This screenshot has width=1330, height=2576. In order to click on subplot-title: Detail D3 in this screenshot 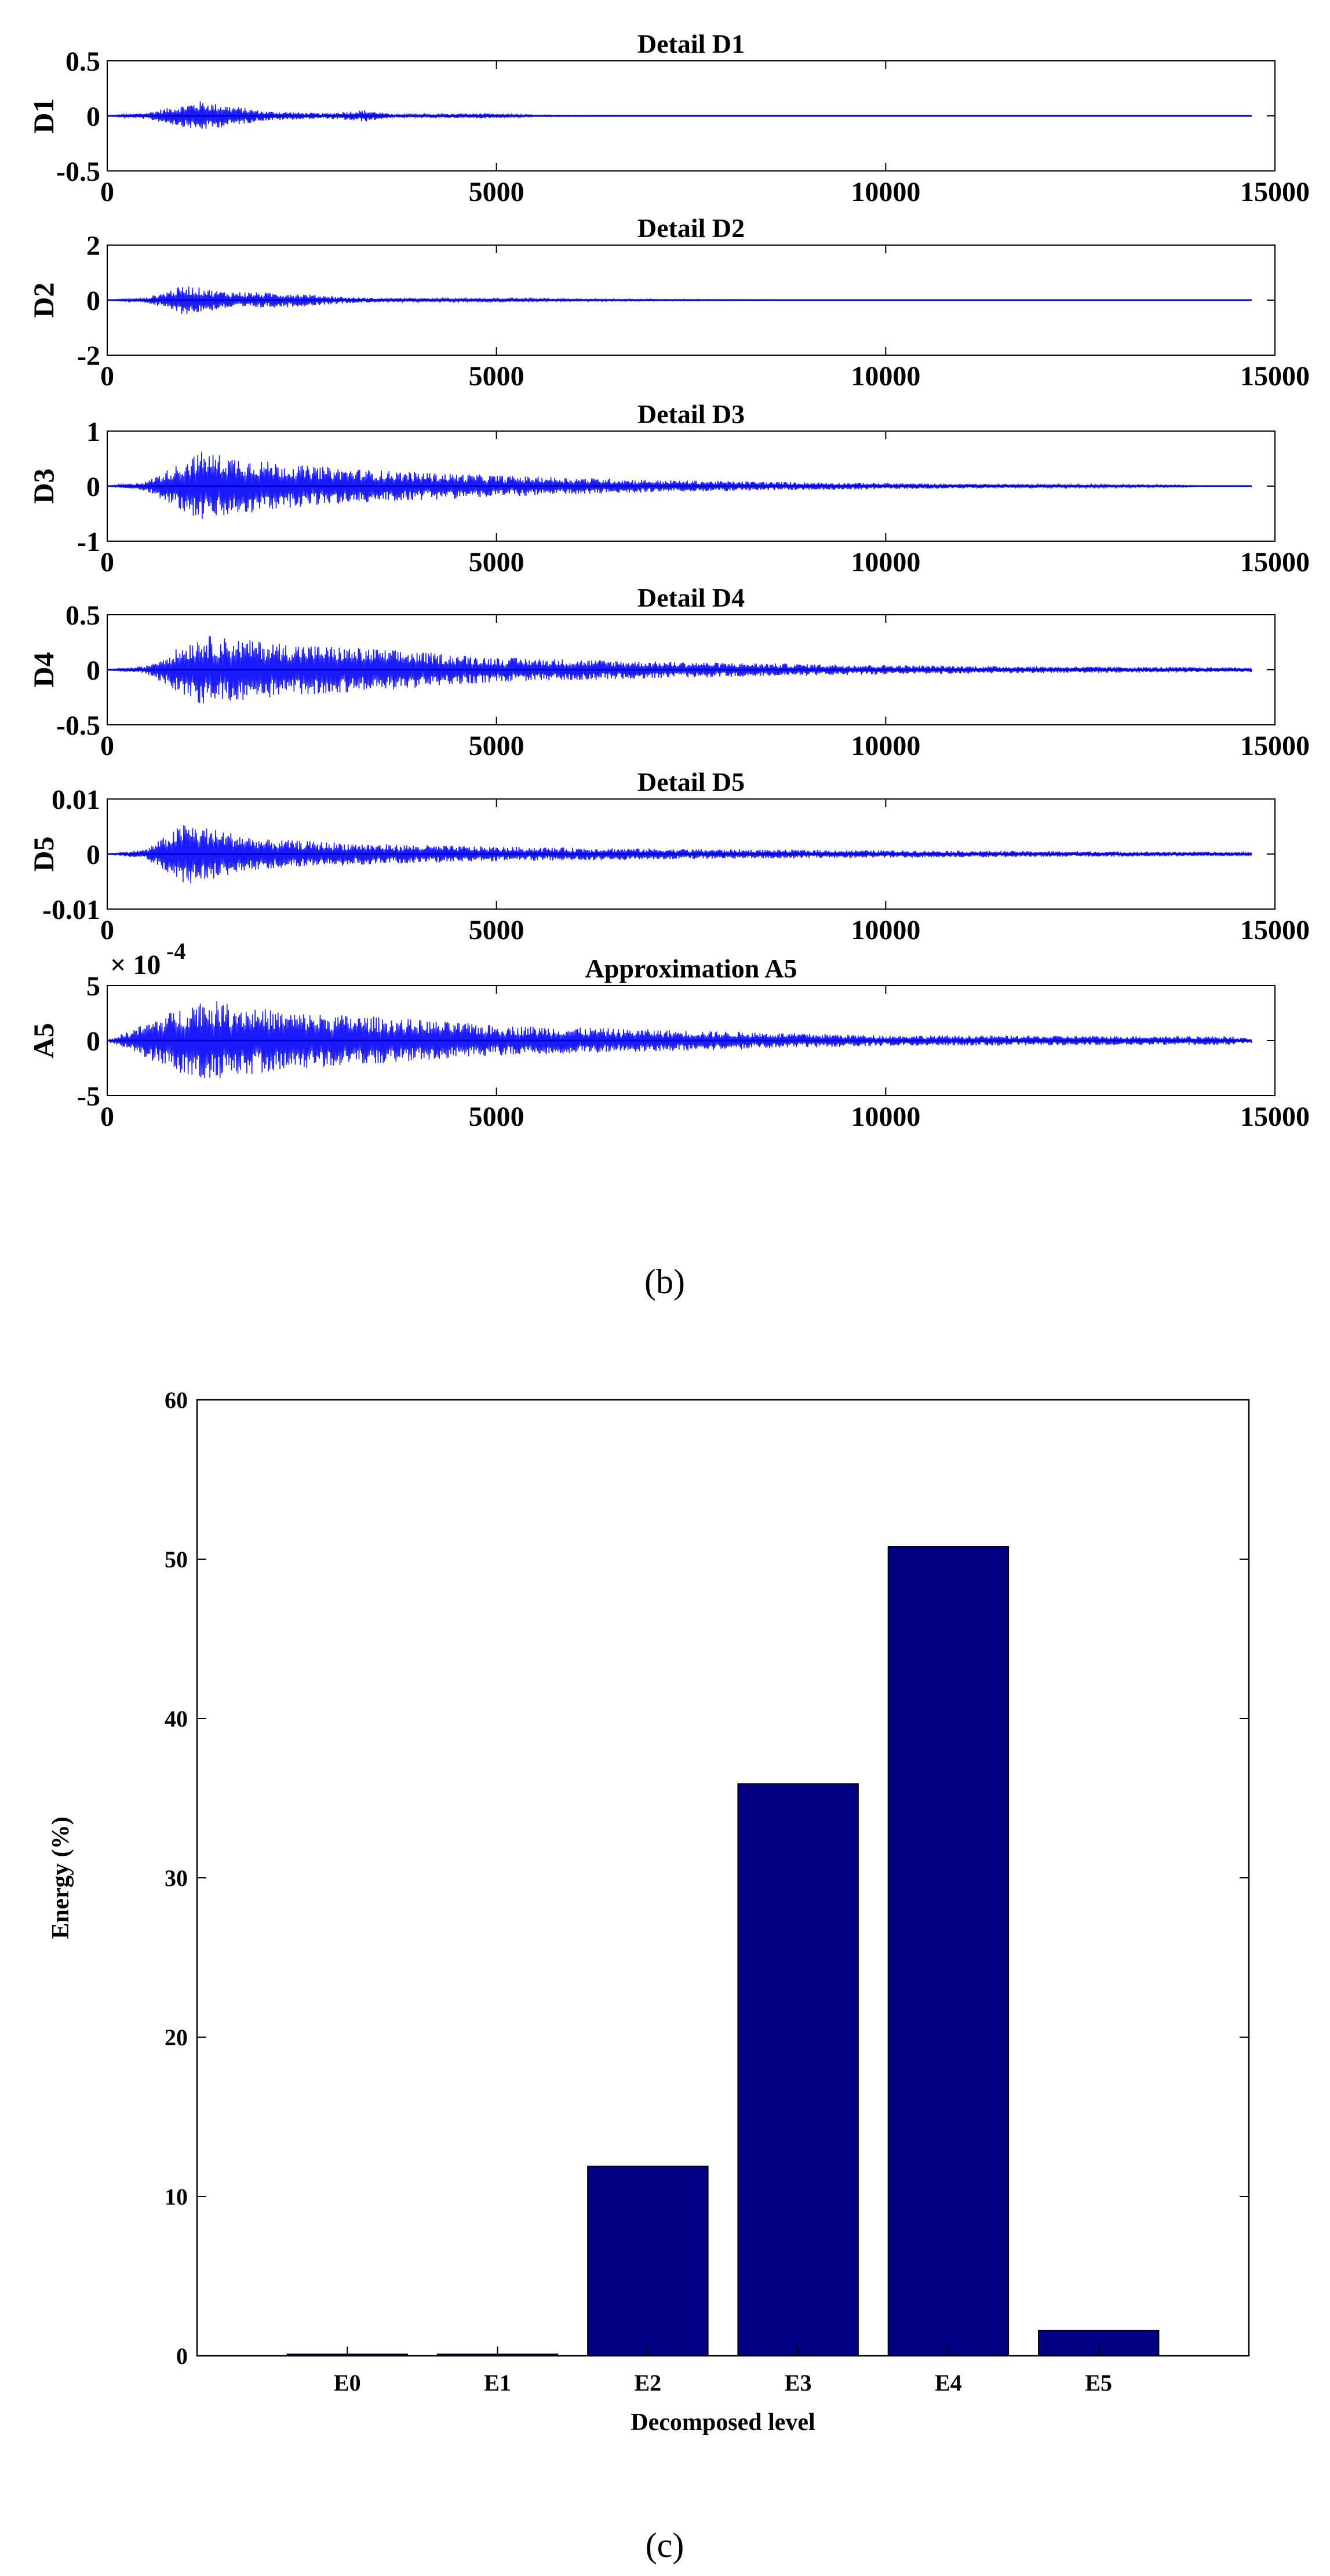, I will do `click(691, 414)`.